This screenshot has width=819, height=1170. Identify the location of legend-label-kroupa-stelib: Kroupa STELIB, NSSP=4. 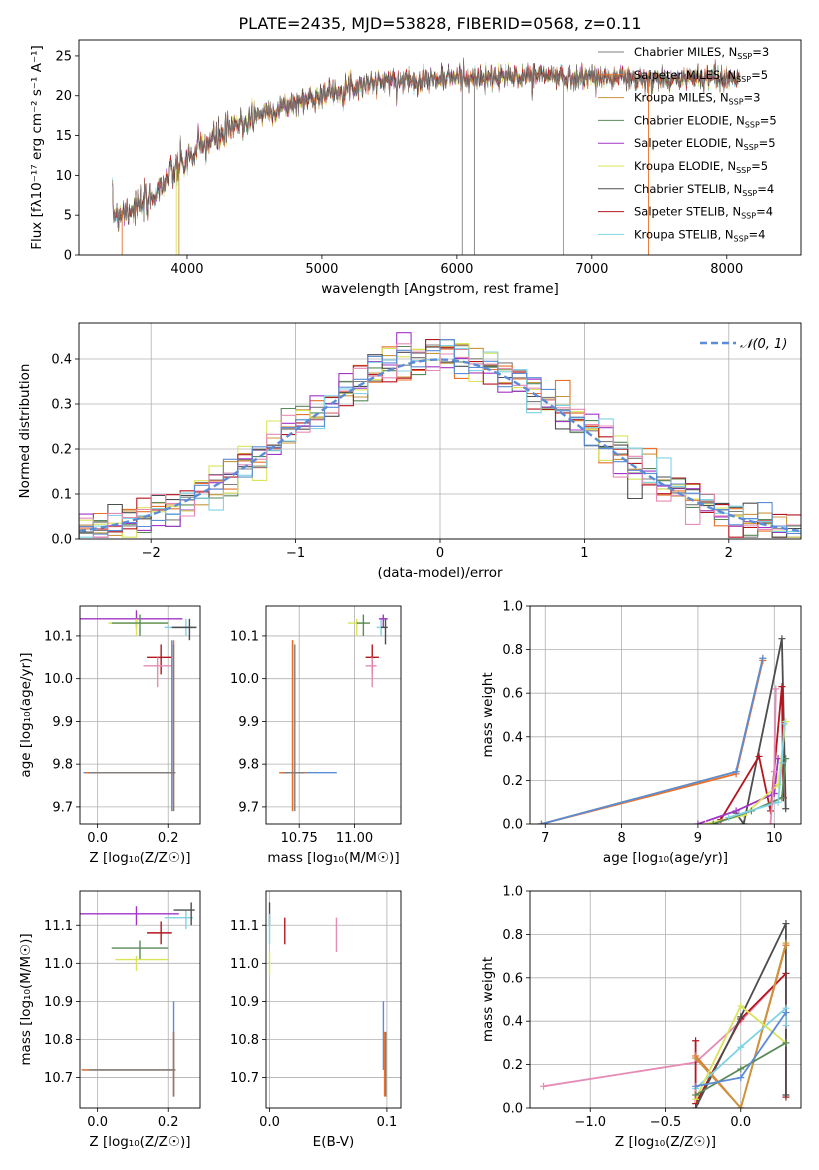
(699, 235).